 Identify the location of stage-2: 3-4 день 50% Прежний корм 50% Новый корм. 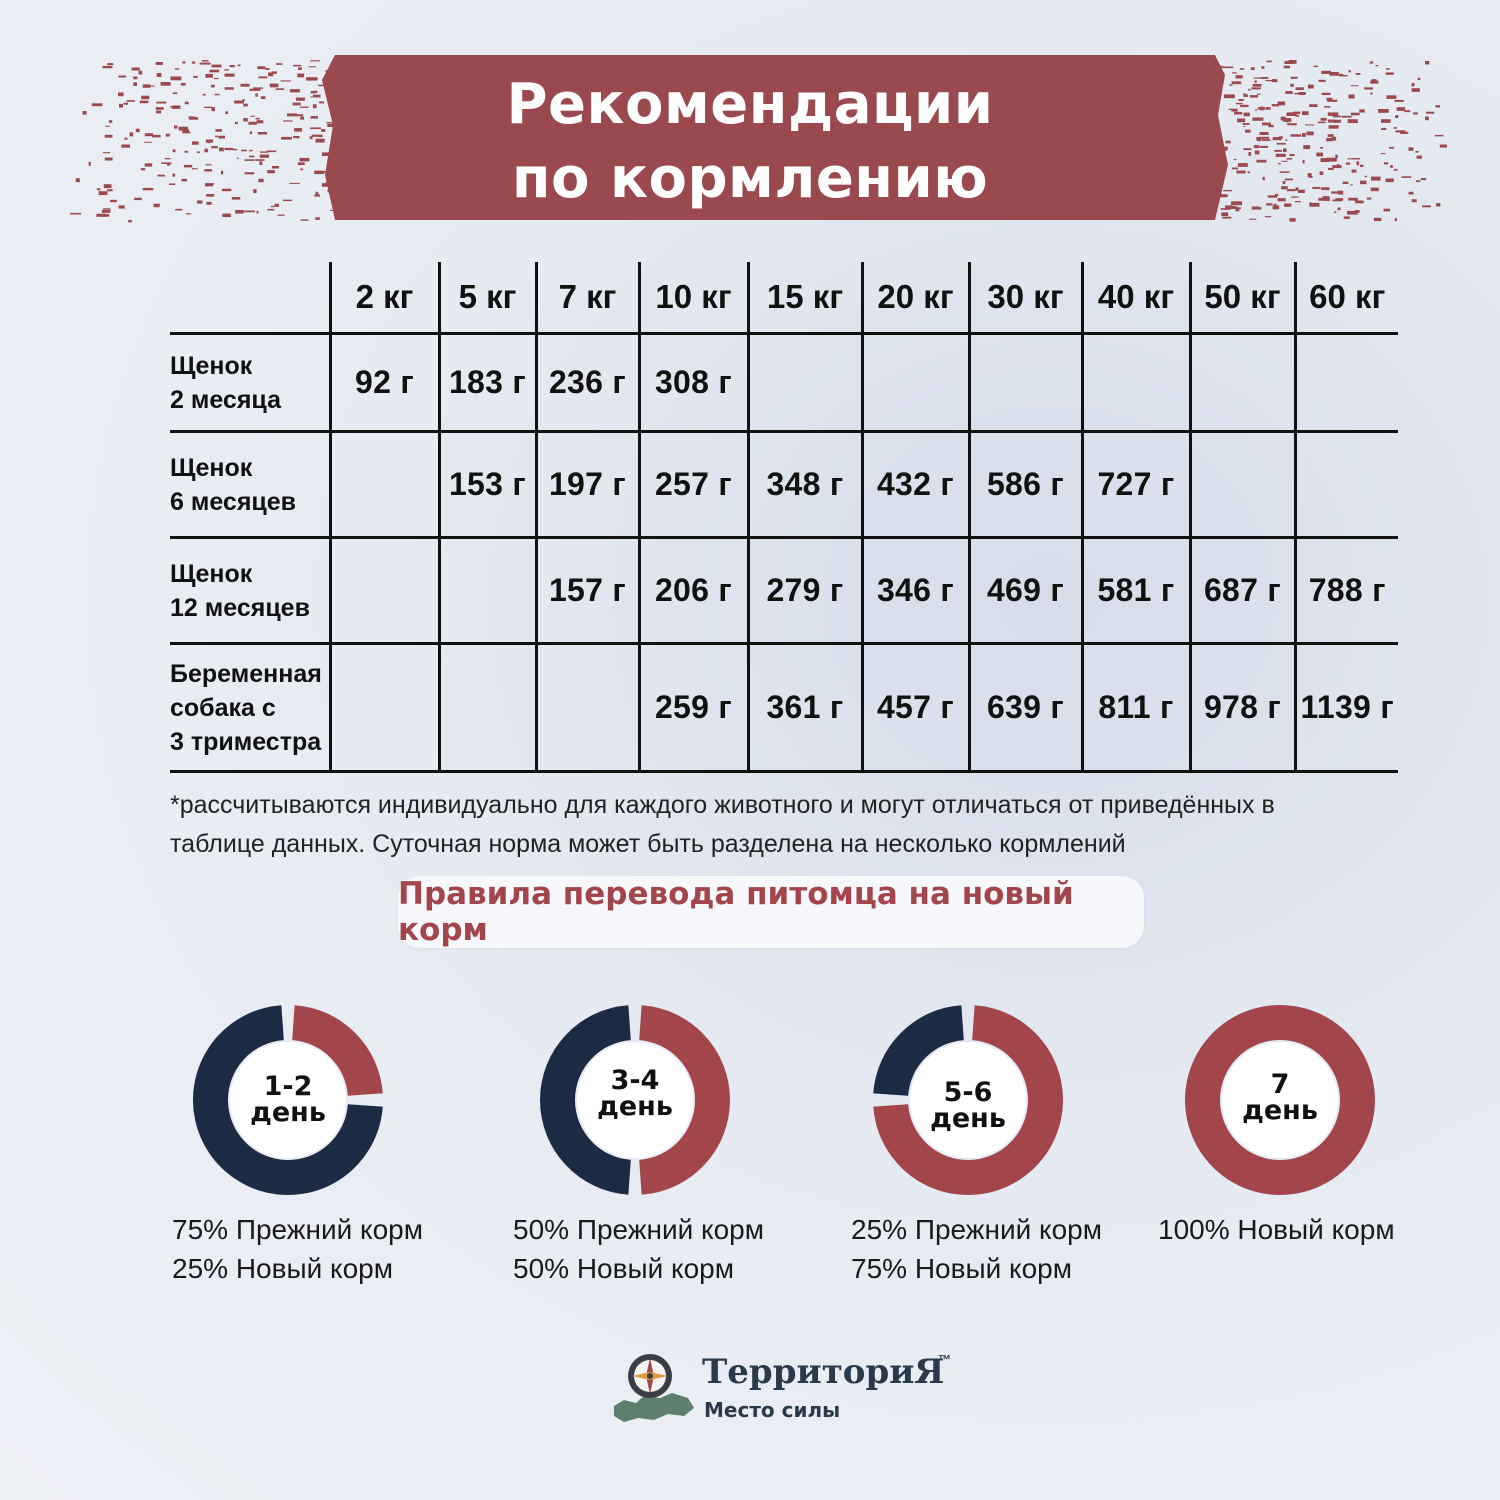
(635, 1142).